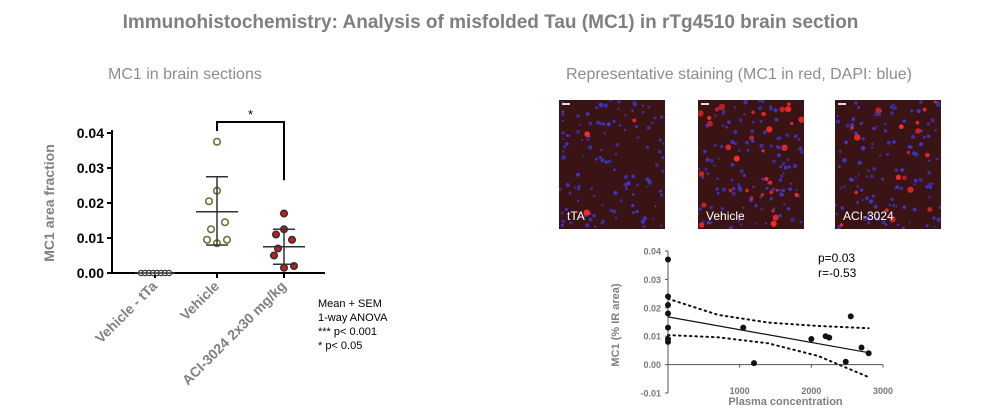 The image size is (981, 413). I want to click on staining-panel-tta: tTA, so click(612, 164).